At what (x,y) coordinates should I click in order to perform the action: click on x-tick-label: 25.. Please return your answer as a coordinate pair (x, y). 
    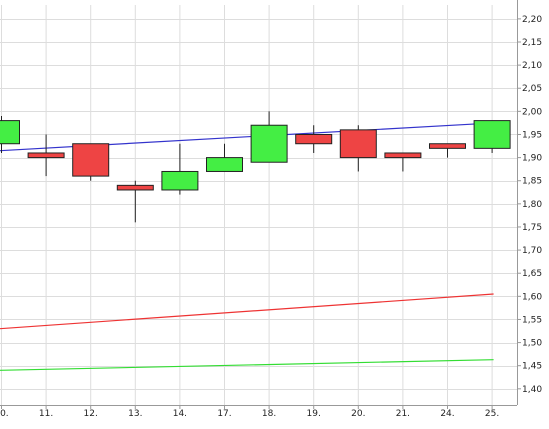
    Looking at the image, I should click on (492, 414).